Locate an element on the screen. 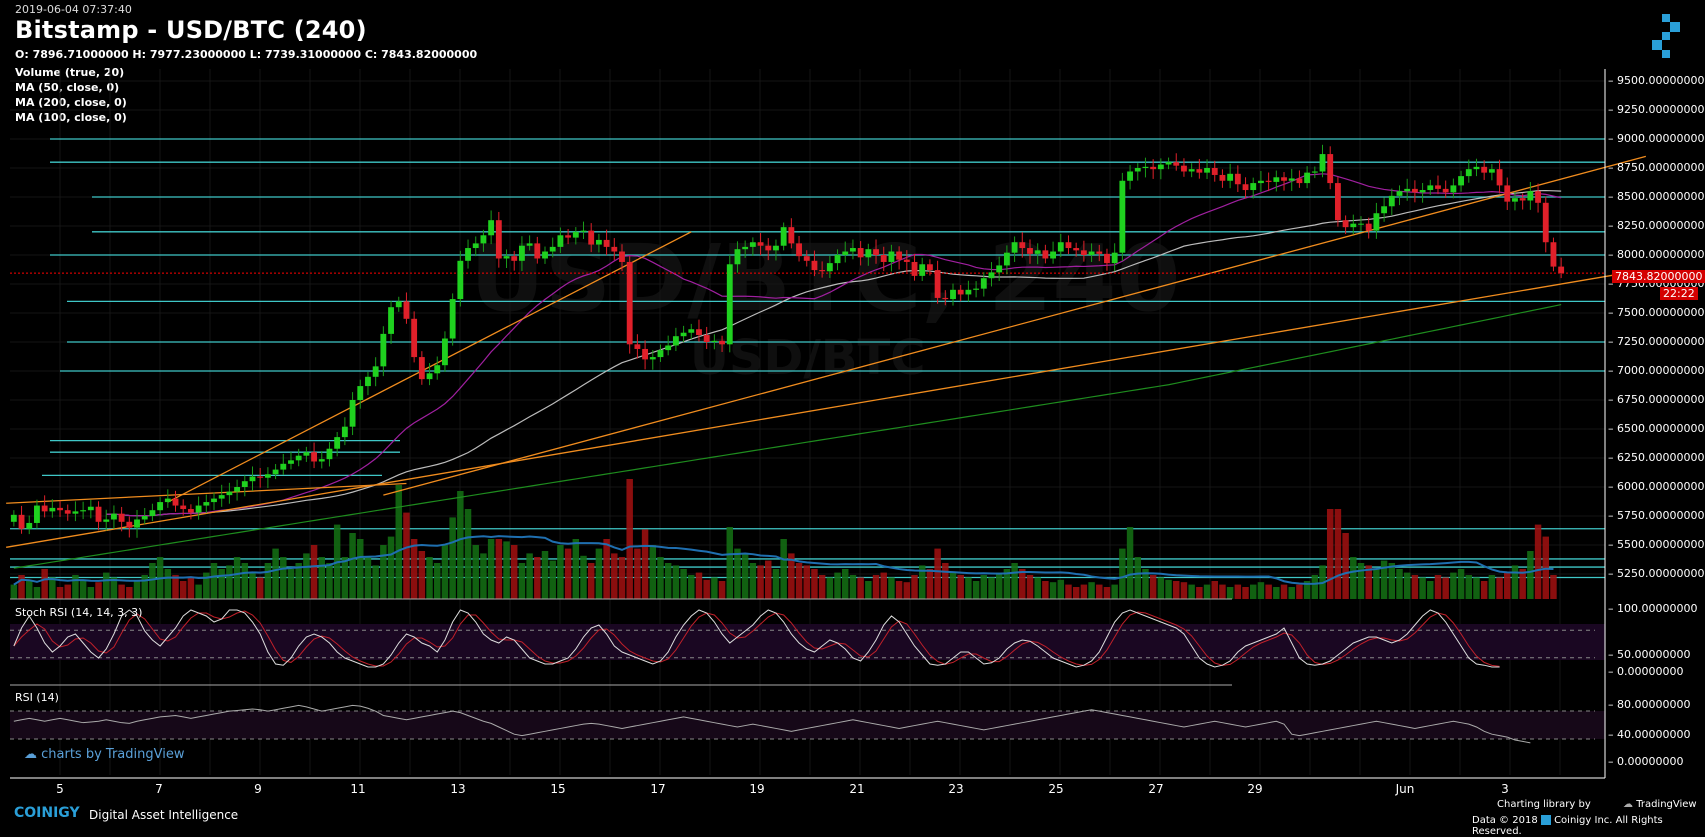 This screenshot has height=837, width=1705. price-tick-label: – 8000.00000000 is located at coordinates (1656, 254).